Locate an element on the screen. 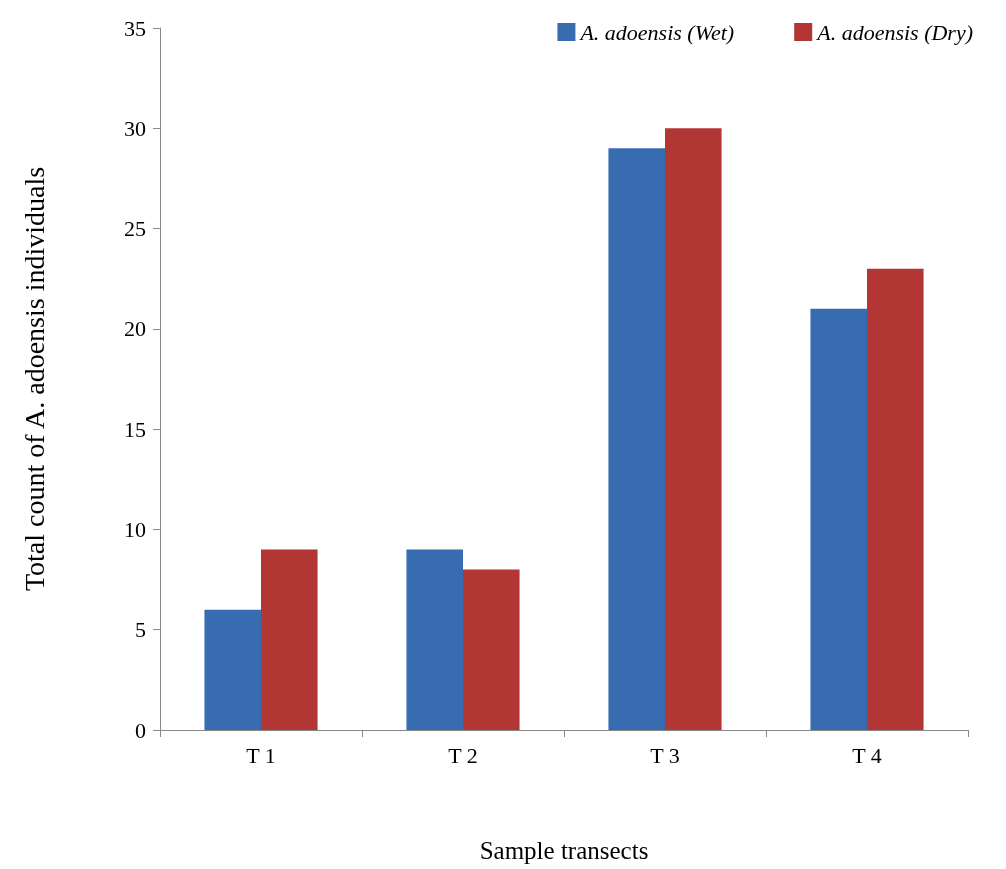 The width and height of the screenshot is (1006, 869). legend-label: A. adoensis (Dry) is located at coordinates (894, 32).